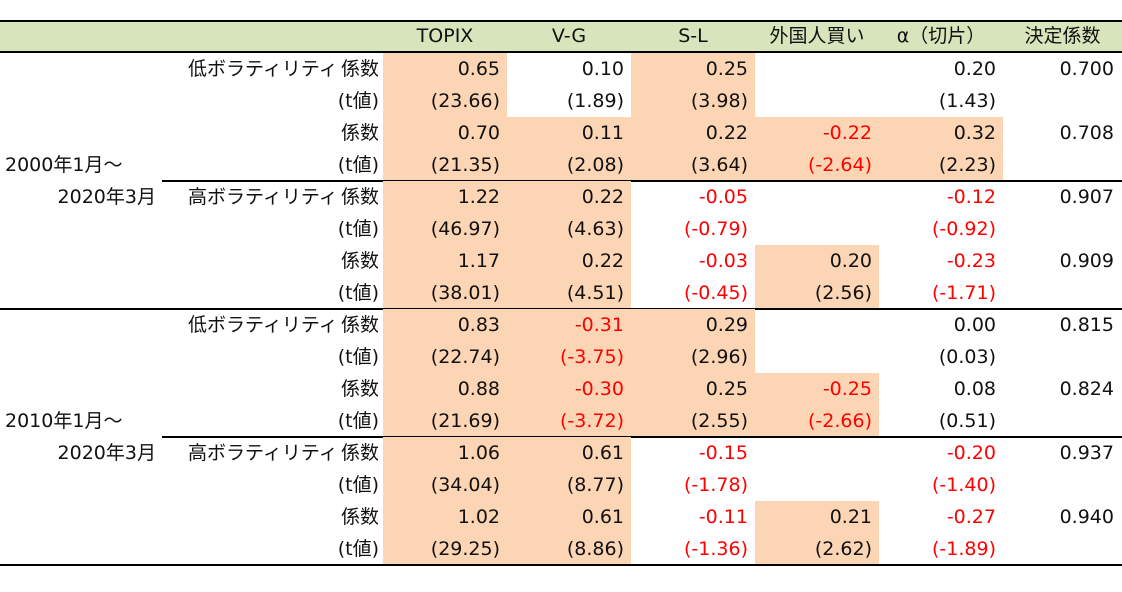 The height and width of the screenshot is (592, 1122). What do you see at coordinates (719, 101) in the screenshot?
I see `t-value: (3.98)` at bounding box center [719, 101].